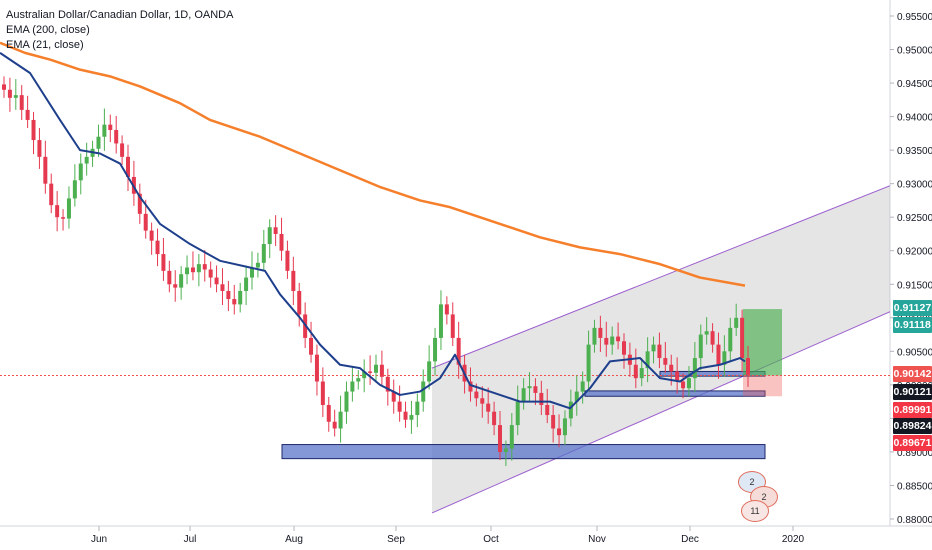 This screenshot has height=550, width=932. Describe the element at coordinates (911, 275) in the screenshot. I see `price-axis-panel` at that location.